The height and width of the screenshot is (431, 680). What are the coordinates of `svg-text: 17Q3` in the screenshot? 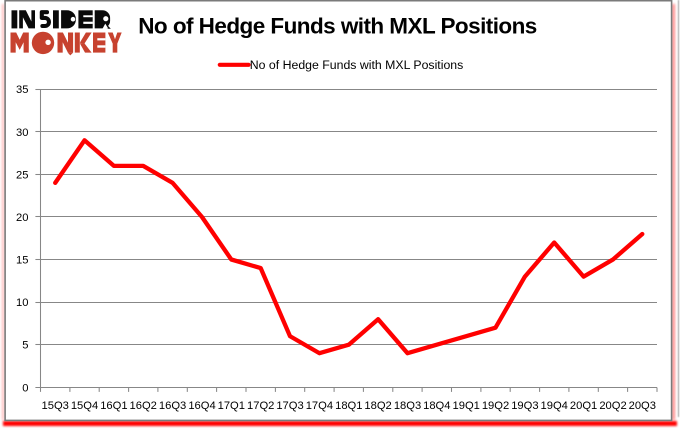 It's located at (289, 406).